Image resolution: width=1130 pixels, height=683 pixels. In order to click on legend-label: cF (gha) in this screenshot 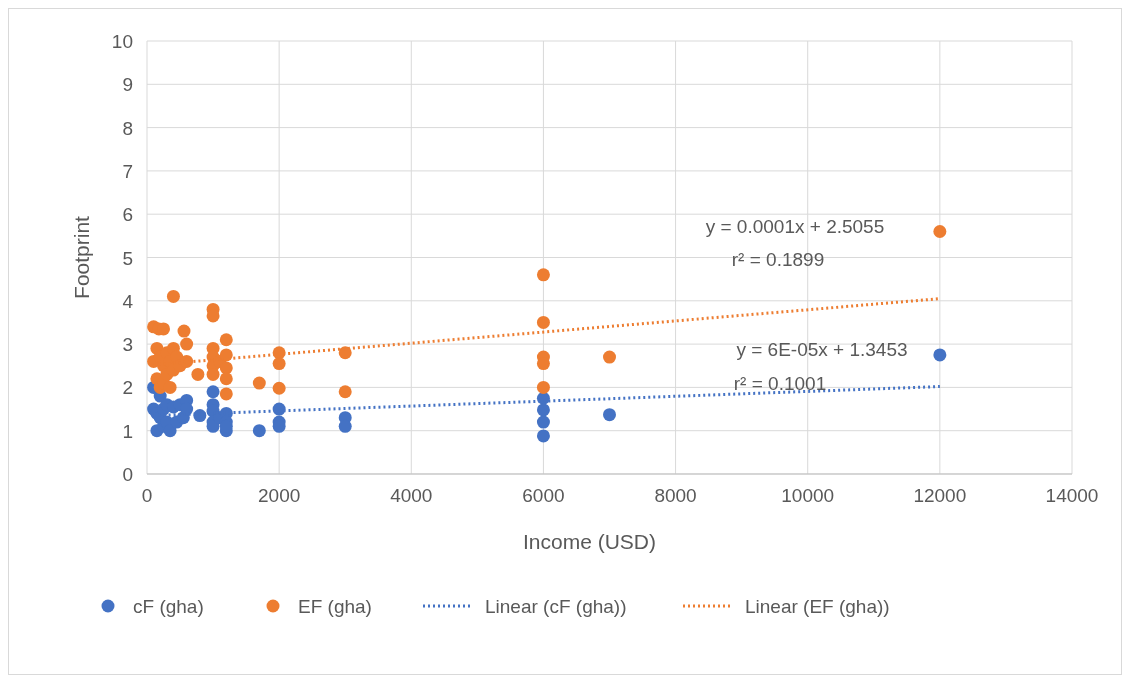, I will do `click(168, 606)`.